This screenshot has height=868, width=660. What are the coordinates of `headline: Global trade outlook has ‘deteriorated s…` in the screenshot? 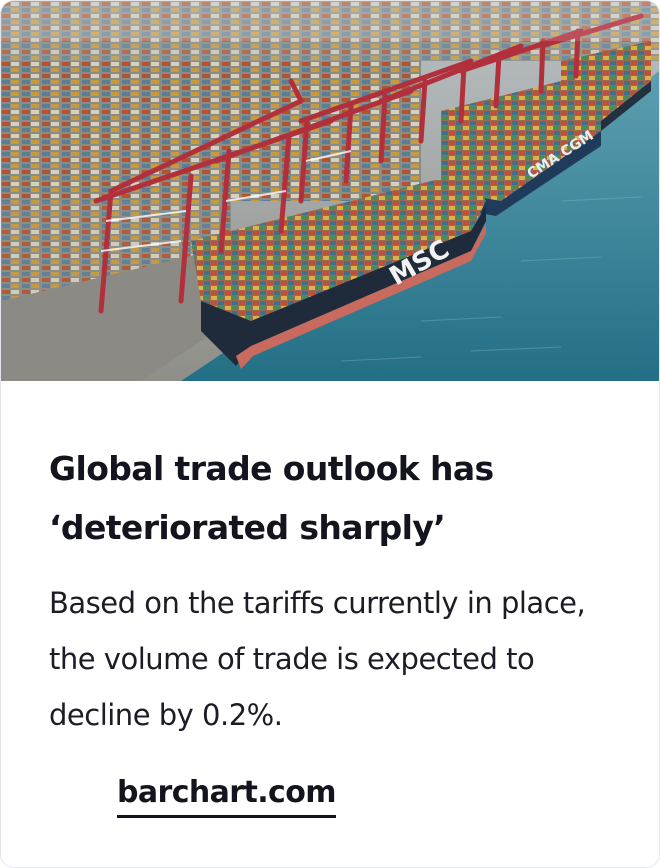 It's located at (271, 498).